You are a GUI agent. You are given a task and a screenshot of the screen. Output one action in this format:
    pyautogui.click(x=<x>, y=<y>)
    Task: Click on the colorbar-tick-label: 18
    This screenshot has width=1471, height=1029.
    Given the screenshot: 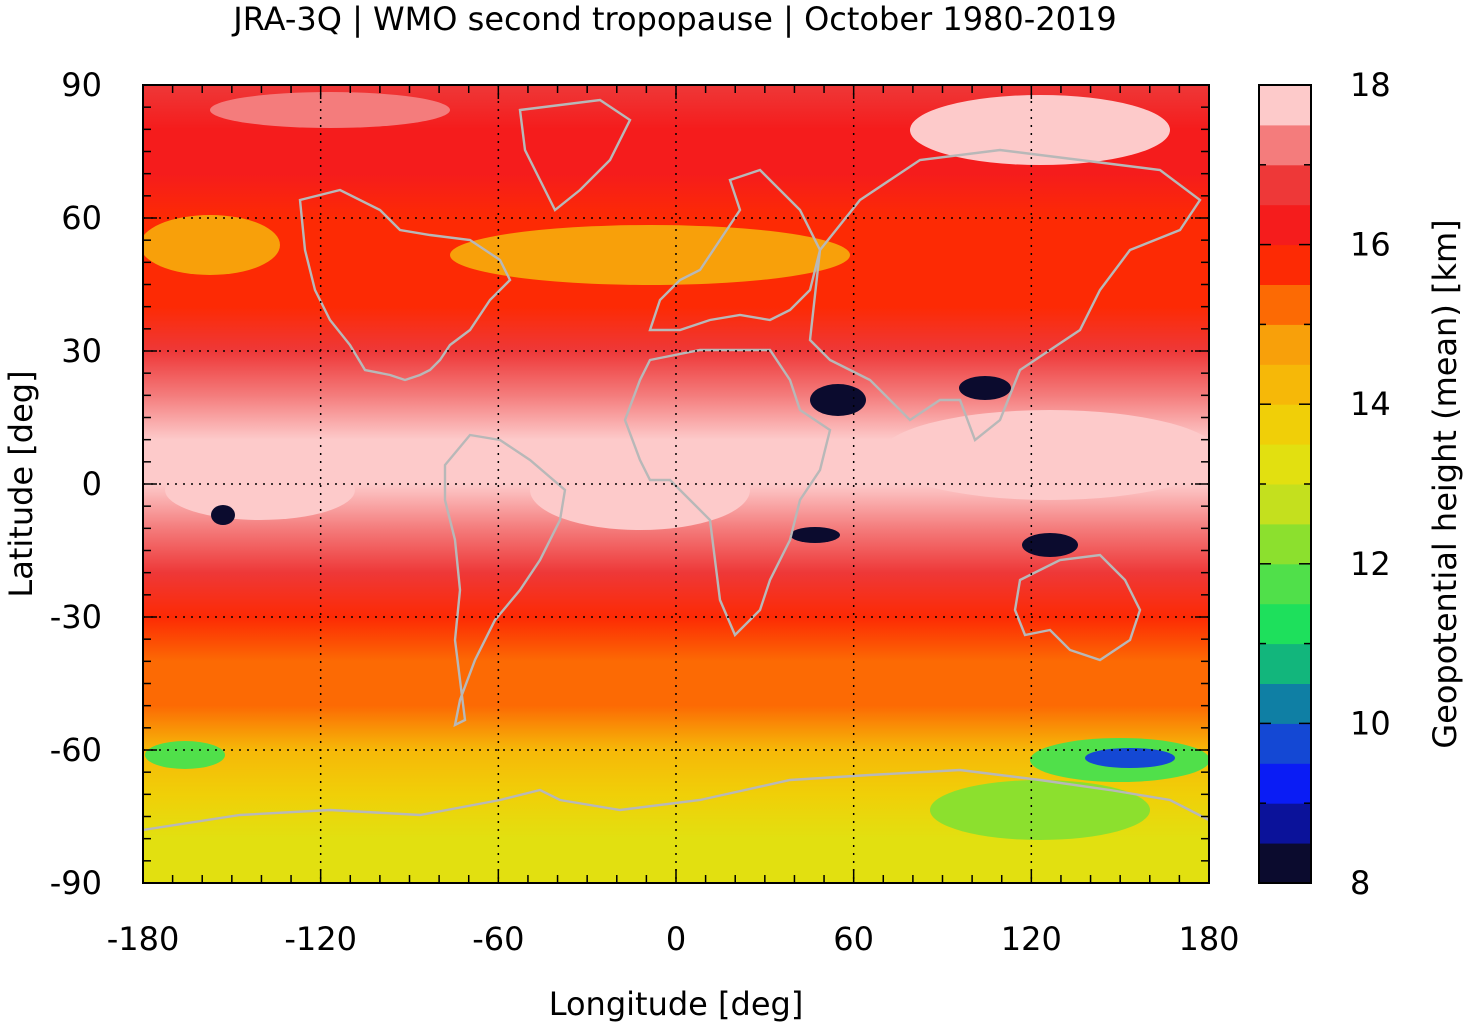 What is the action you would take?
    pyautogui.click(x=1370, y=85)
    